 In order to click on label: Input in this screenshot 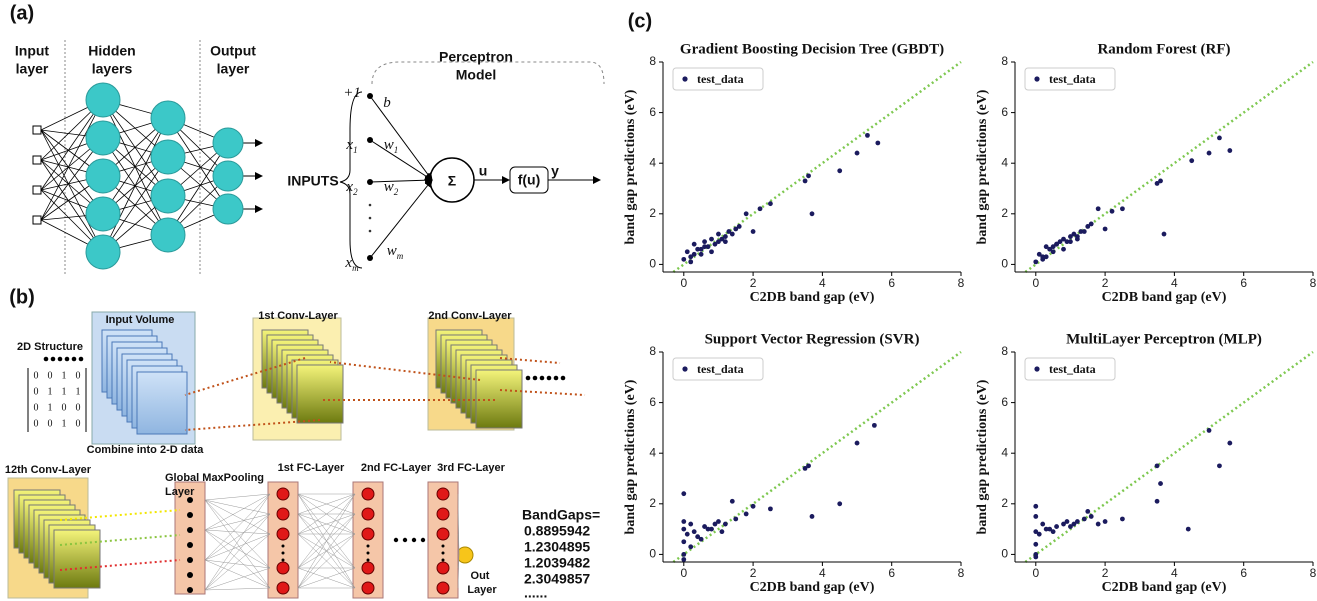, I will do `click(32, 51)`.